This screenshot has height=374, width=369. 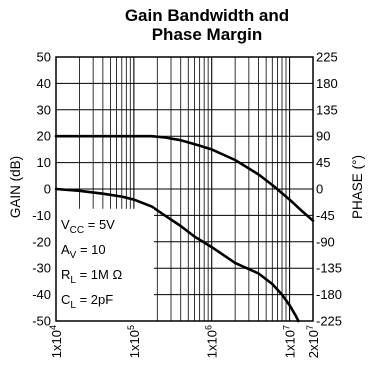 What do you see at coordinates (313, 341) in the screenshot?
I see `frequency-tick-label: 2x107` at bounding box center [313, 341].